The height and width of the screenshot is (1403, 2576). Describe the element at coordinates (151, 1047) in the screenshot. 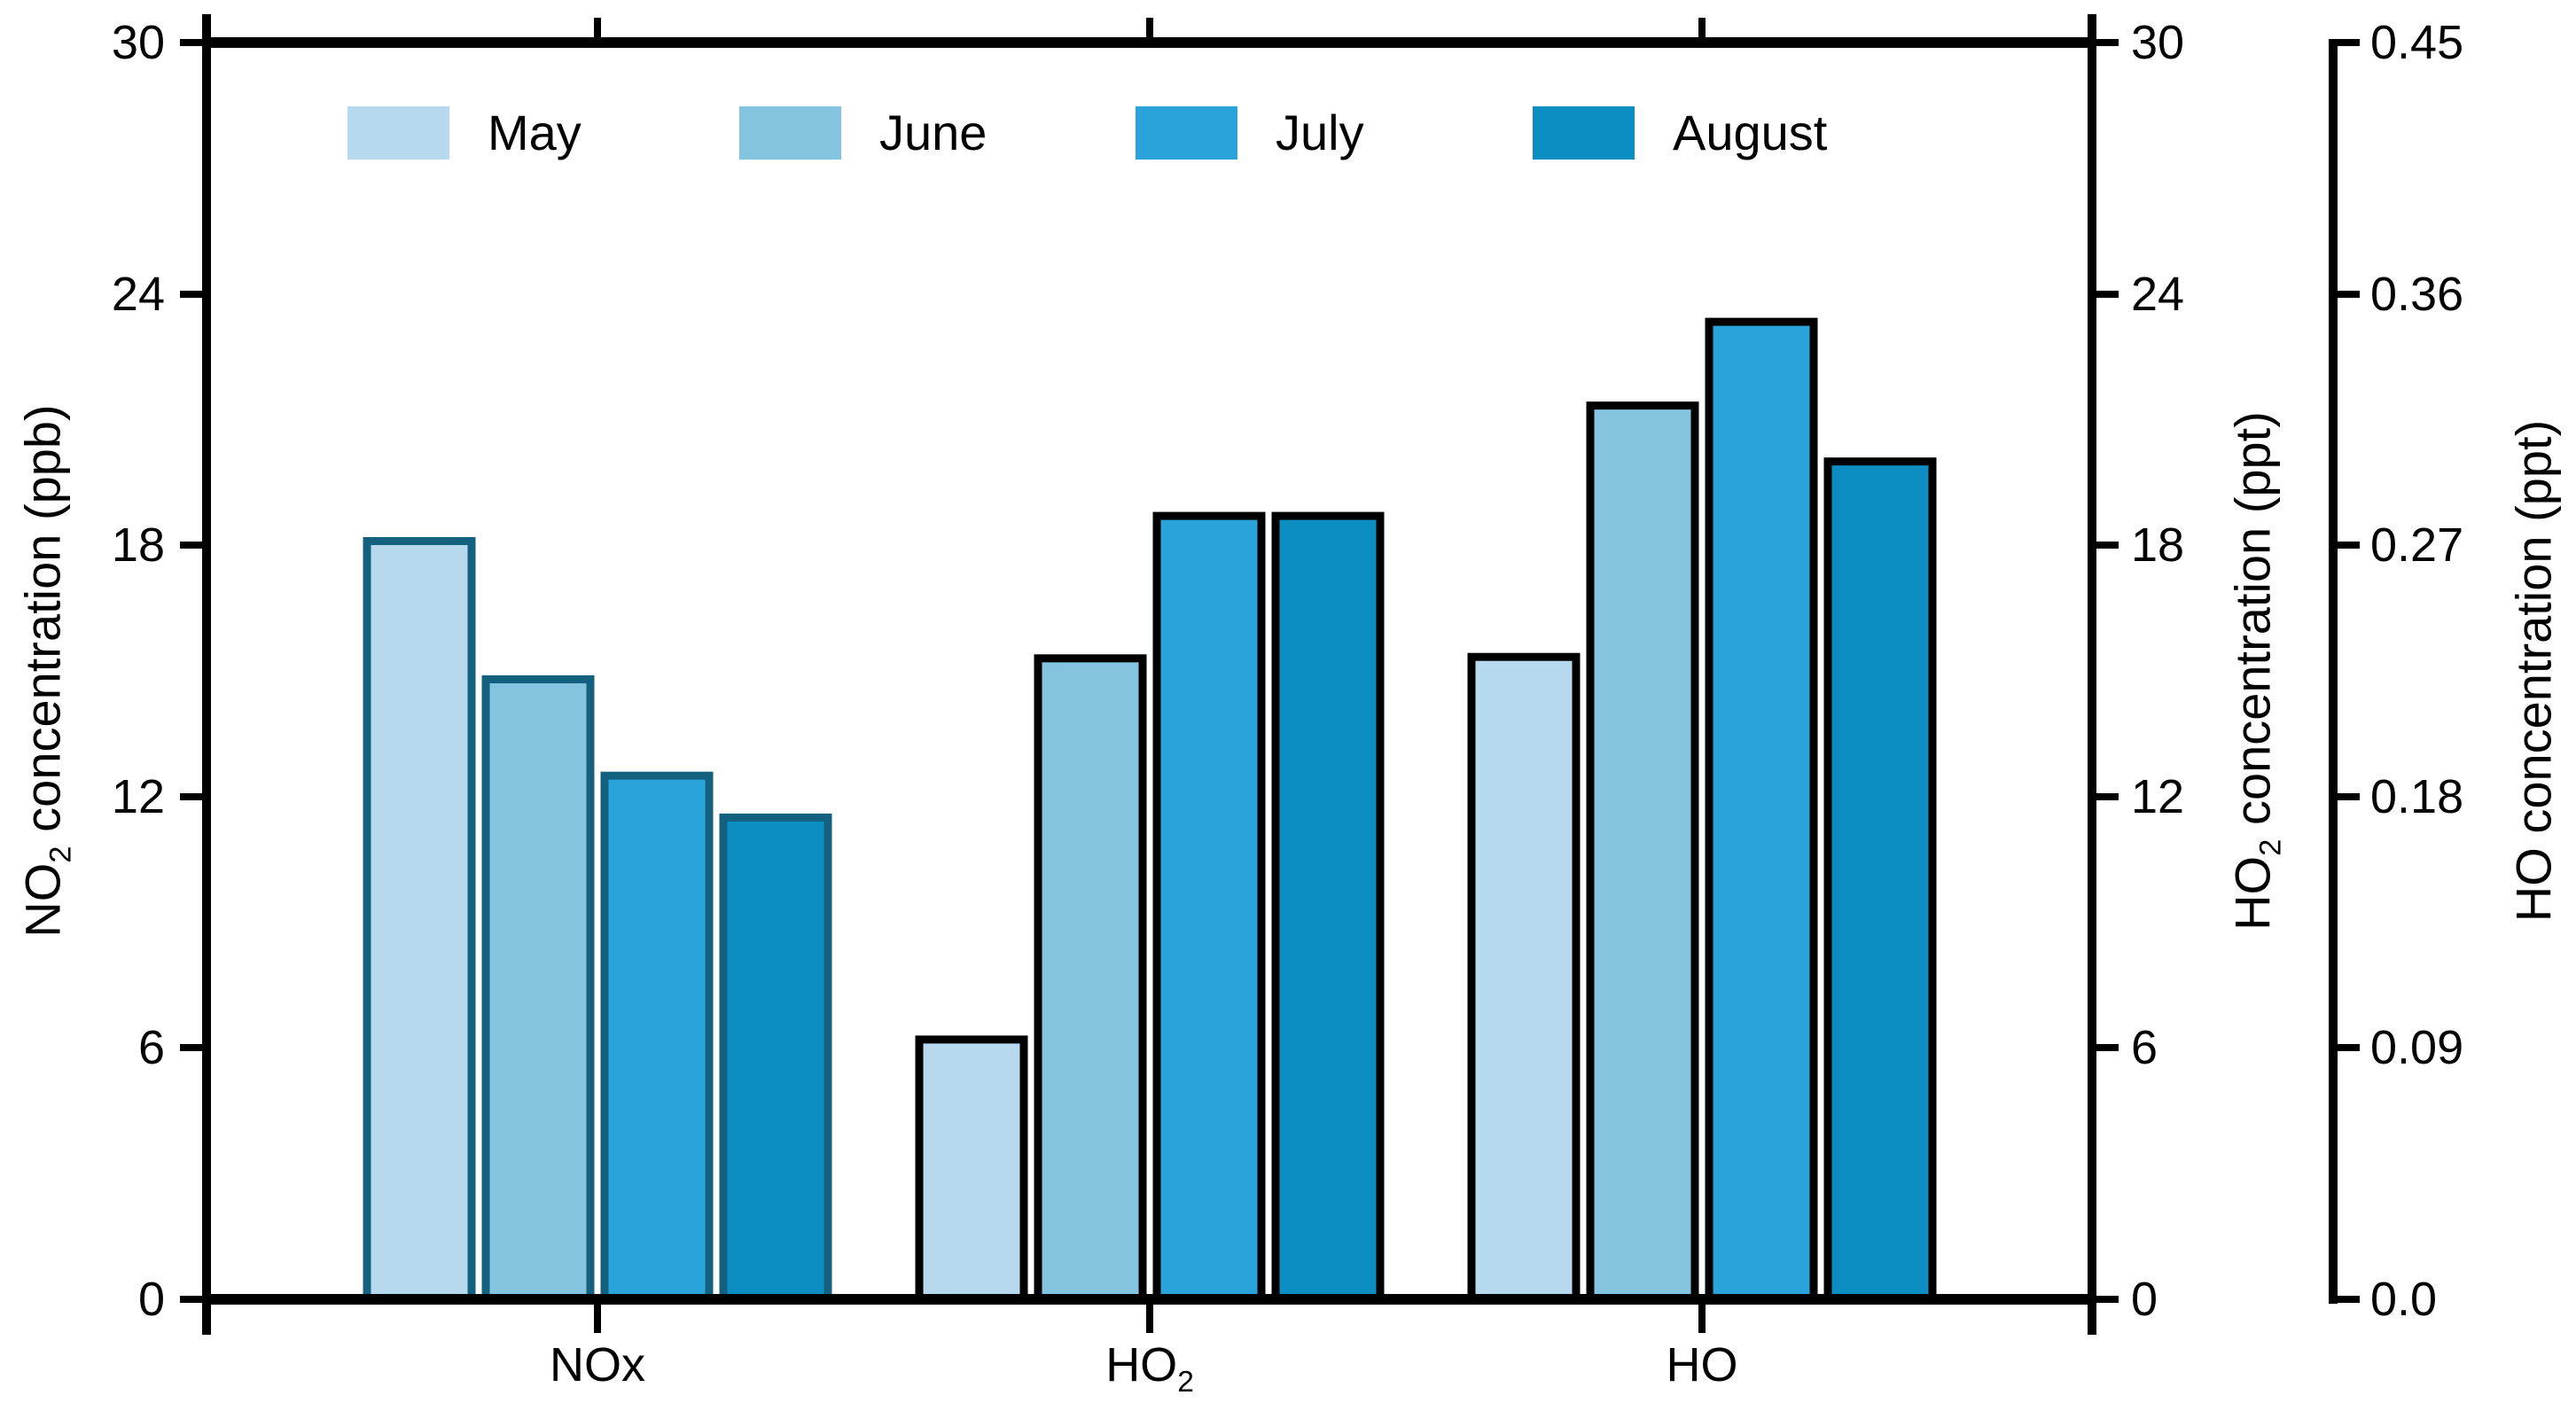

I see `left-axis-tick-label-4: 6` at that location.